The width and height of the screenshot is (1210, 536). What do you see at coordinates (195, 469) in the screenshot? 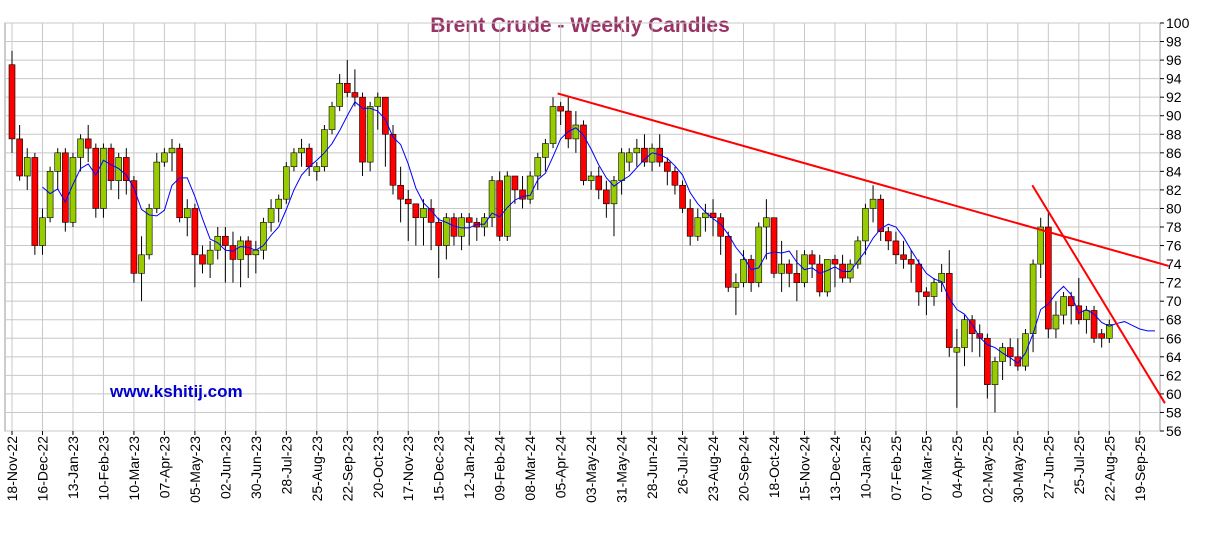
I see `x-tick-label: 05-May-23` at bounding box center [195, 469].